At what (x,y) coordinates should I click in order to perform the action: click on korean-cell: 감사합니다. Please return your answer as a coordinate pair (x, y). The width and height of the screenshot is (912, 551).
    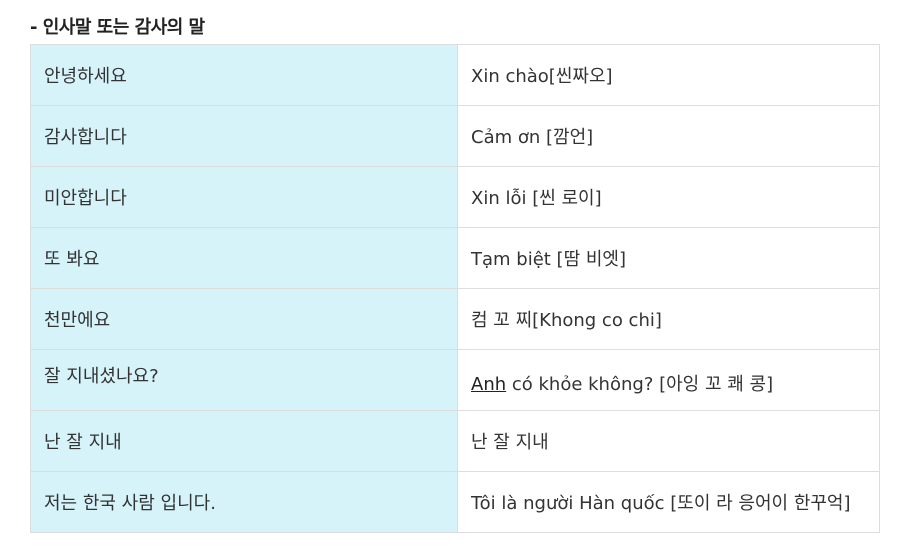
    Looking at the image, I should click on (244, 136).